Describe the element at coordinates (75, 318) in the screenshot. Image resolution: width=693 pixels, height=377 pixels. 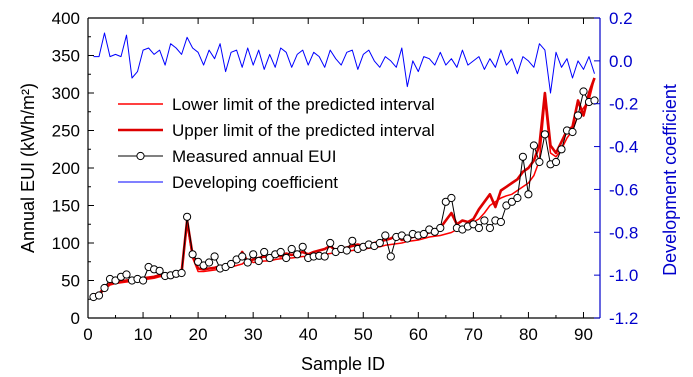
I see `y-tick-label-left: 0` at that location.